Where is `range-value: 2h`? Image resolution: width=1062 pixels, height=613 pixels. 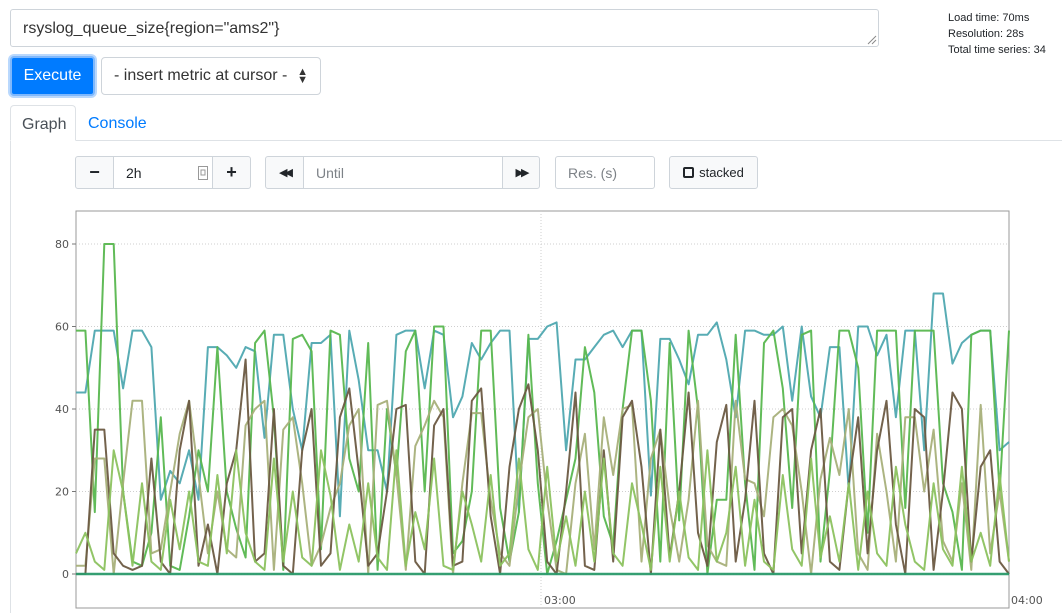
range-value: 2h is located at coordinates (134, 173).